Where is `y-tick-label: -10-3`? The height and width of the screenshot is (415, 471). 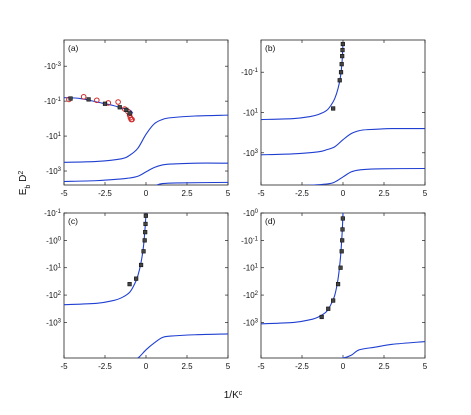
y-tick-label: -10-3 is located at coordinates (53, 66).